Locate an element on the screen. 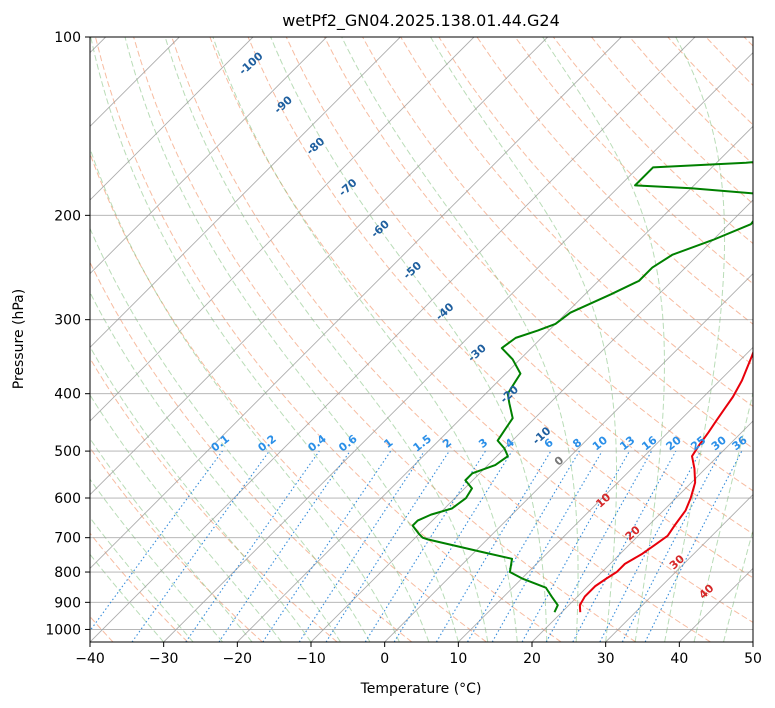 This screenshot has width=775, height=708. x-tick-label: 30 is located at coordinates (606, 659).